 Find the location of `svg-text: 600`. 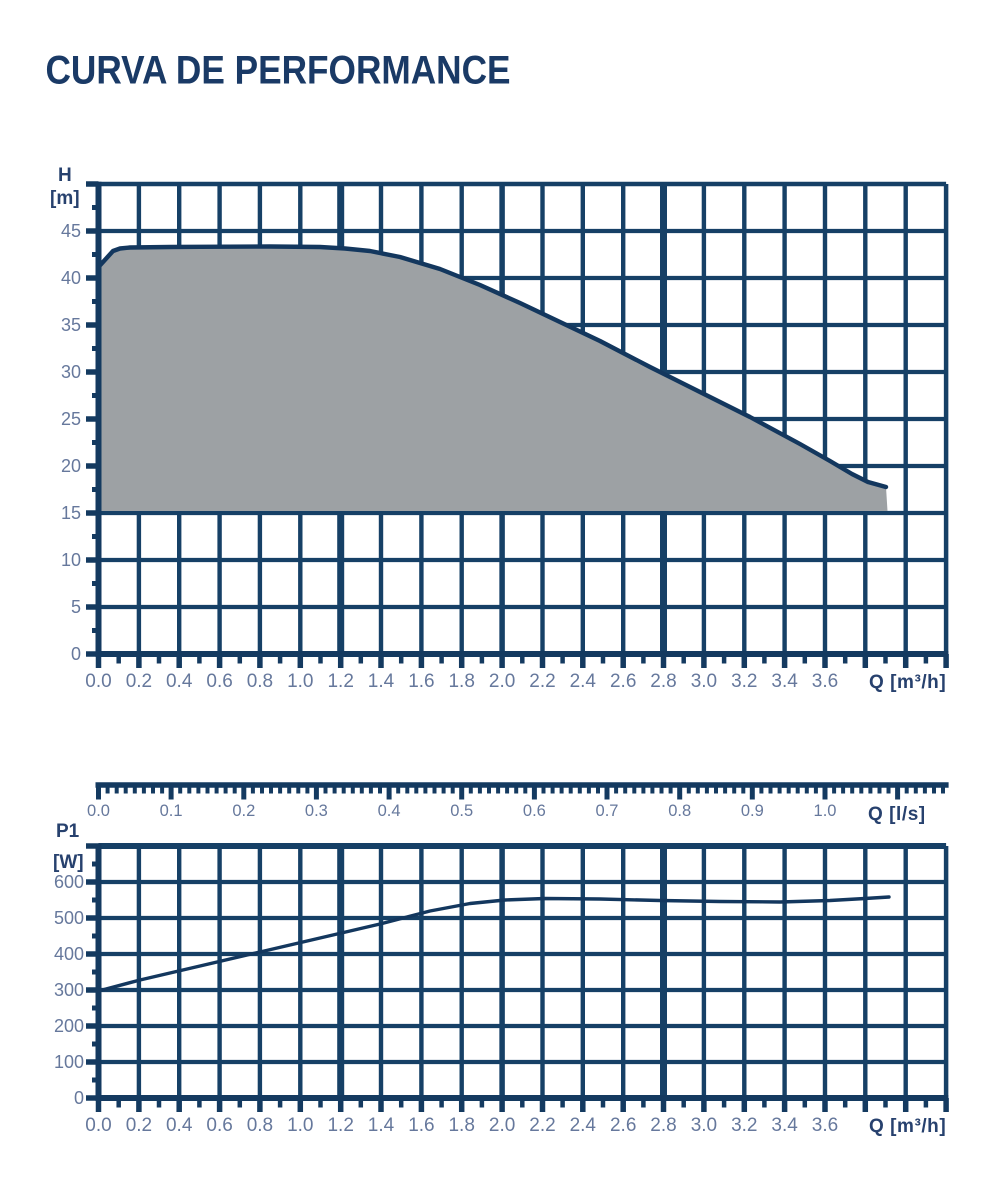

svg-text: 600 is located at coordinates (69, 882).